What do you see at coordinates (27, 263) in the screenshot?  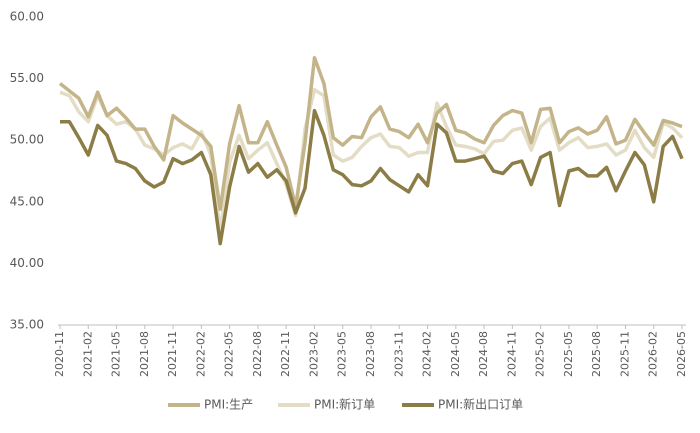 I see `y-tick-label: 40.00` at bounding box center [27, 263].